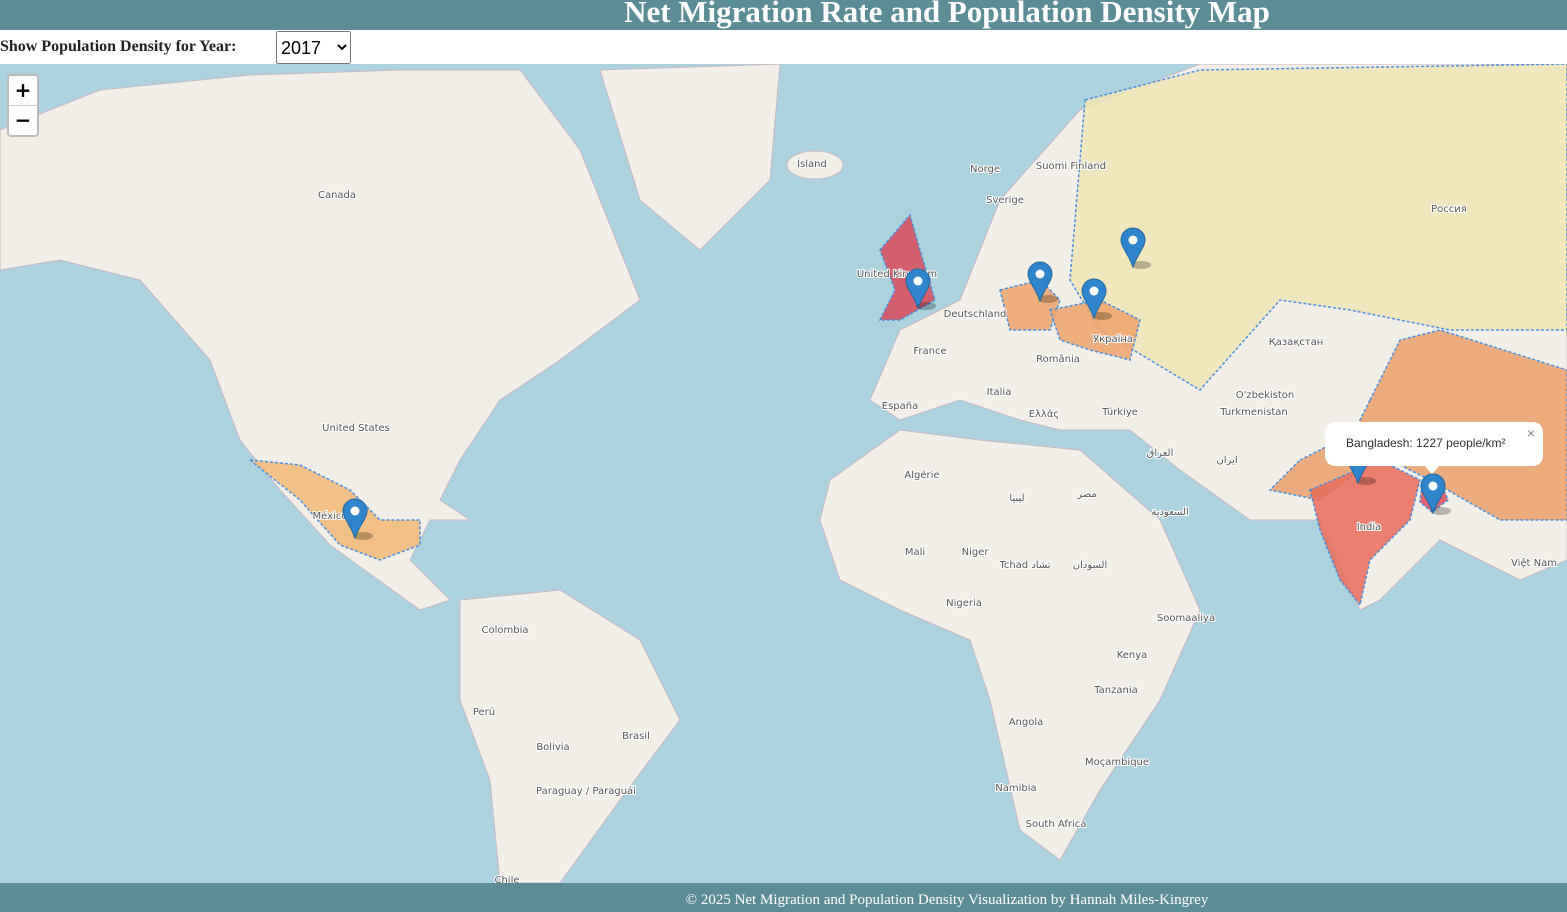  I want to click on map-label: Canada, so click(337, 195).